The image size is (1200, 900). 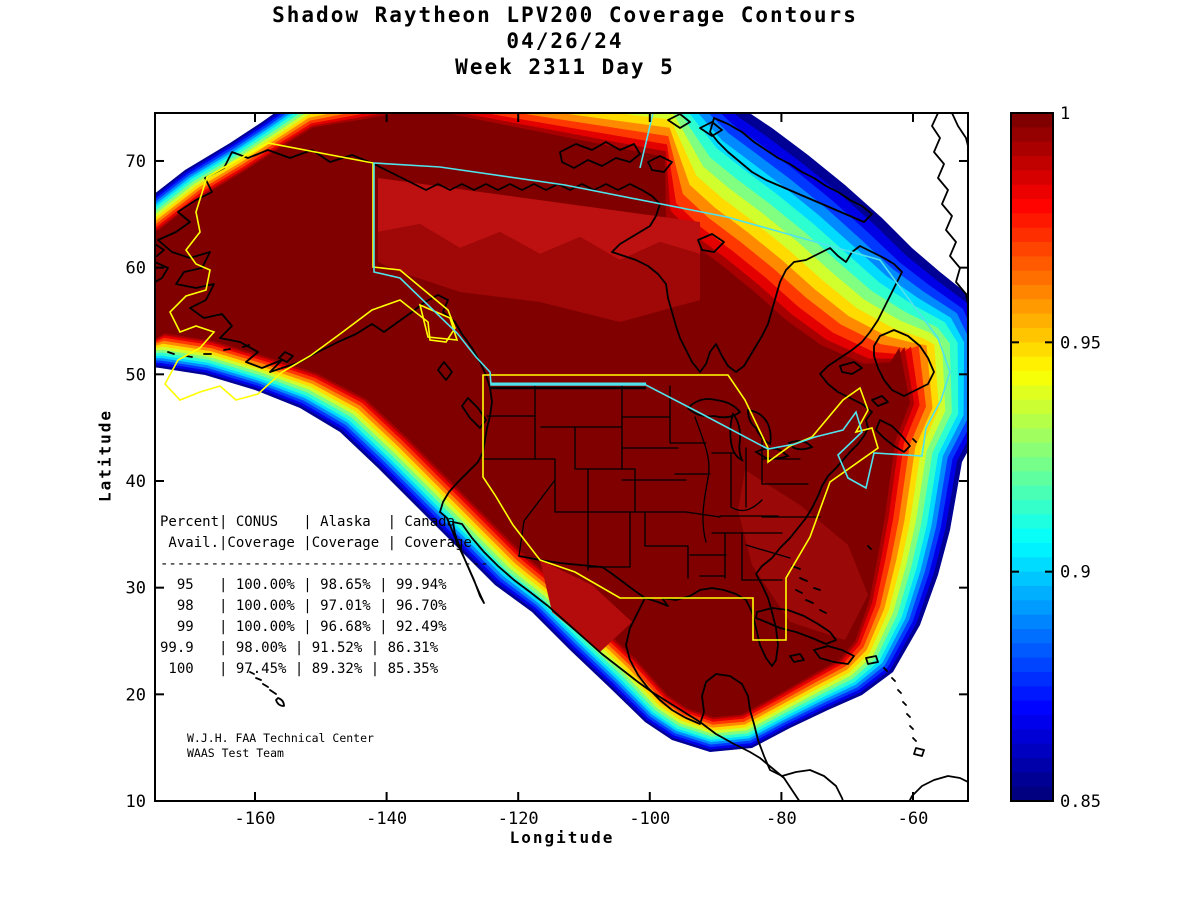 I want to click on x-tick-label: -120, so click(x=518, y=819).